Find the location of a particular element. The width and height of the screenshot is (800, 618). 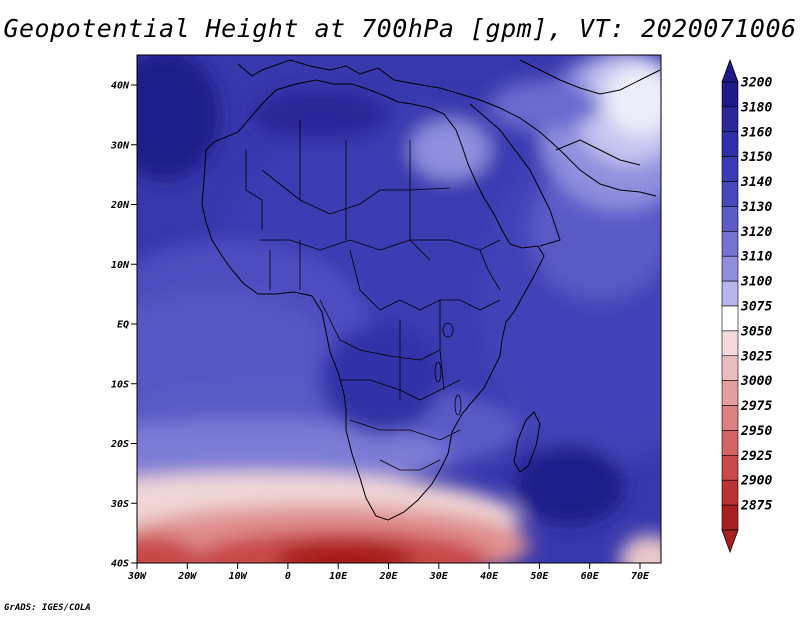

lon-label: 30W is located at coordinates (137, 576).